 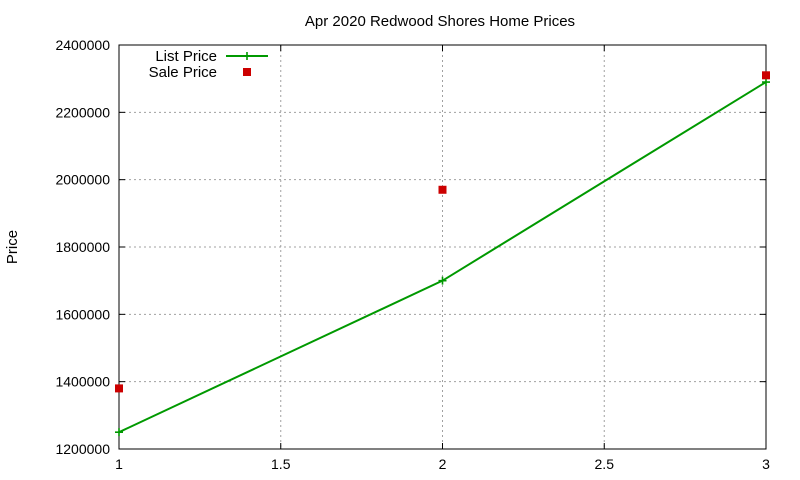 I want to click on chart-title: Apr 2020 Redwood Shores Home Prices, so click(x=440, y=21).